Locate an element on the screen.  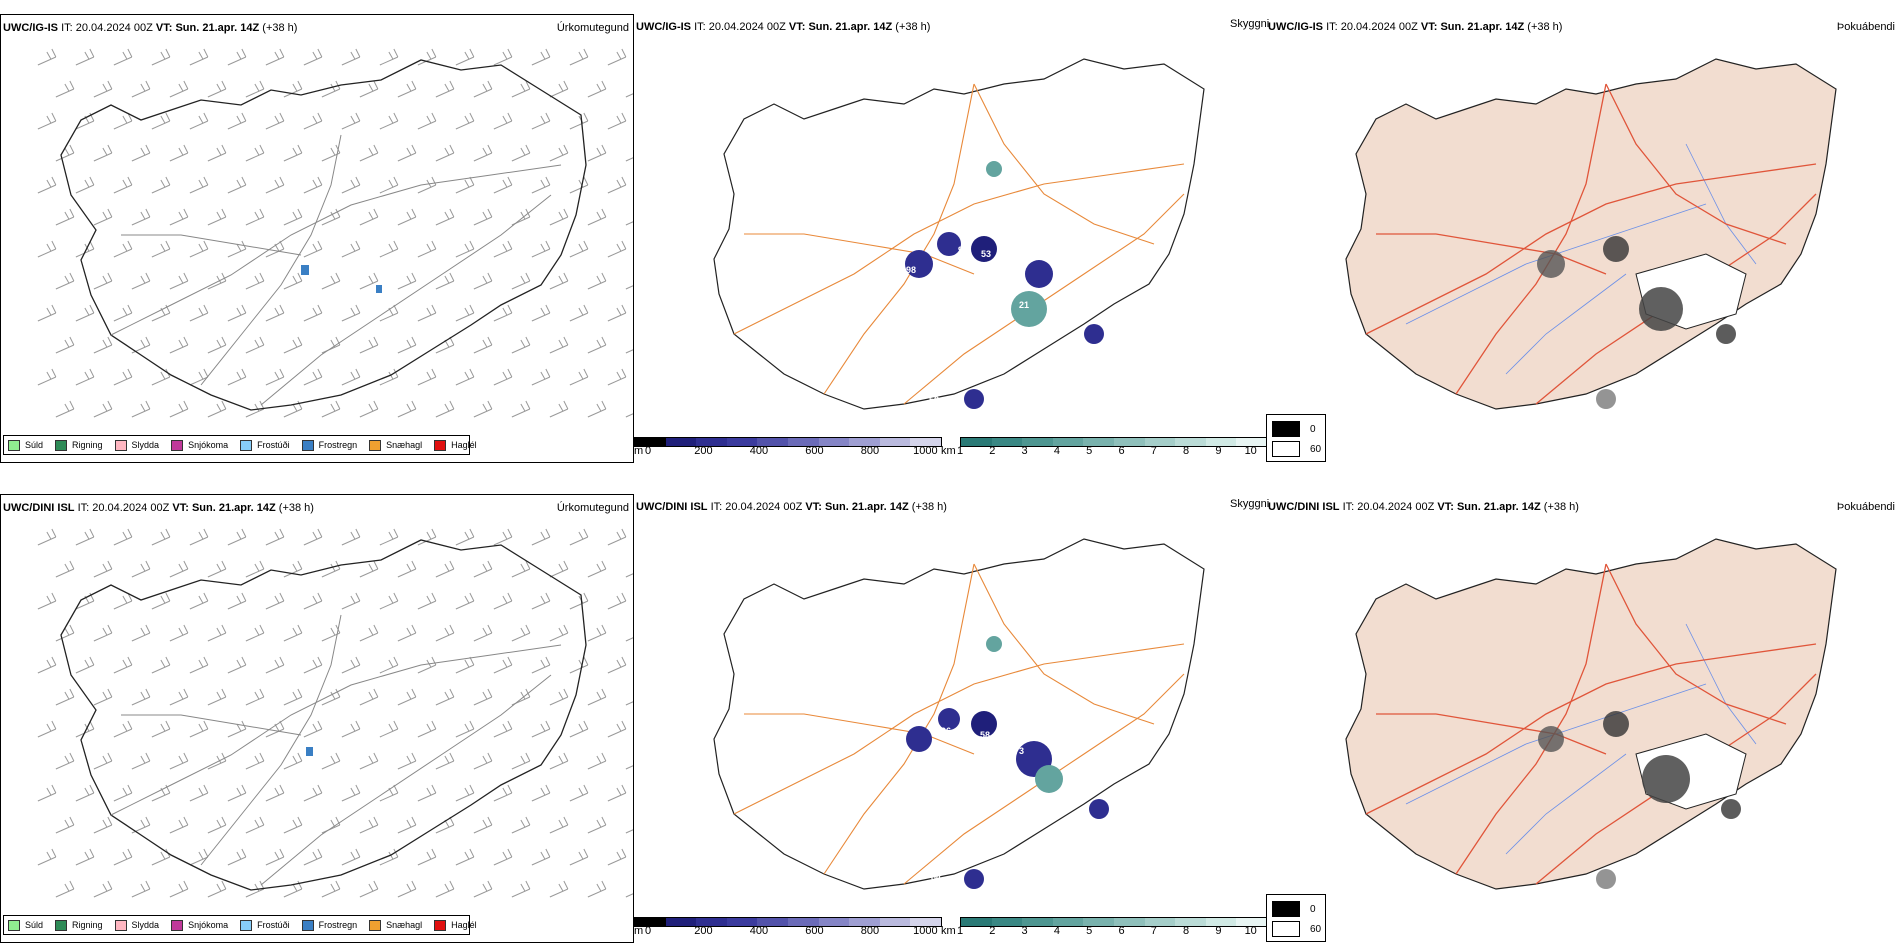
roads is located at coordinates (959, 244).